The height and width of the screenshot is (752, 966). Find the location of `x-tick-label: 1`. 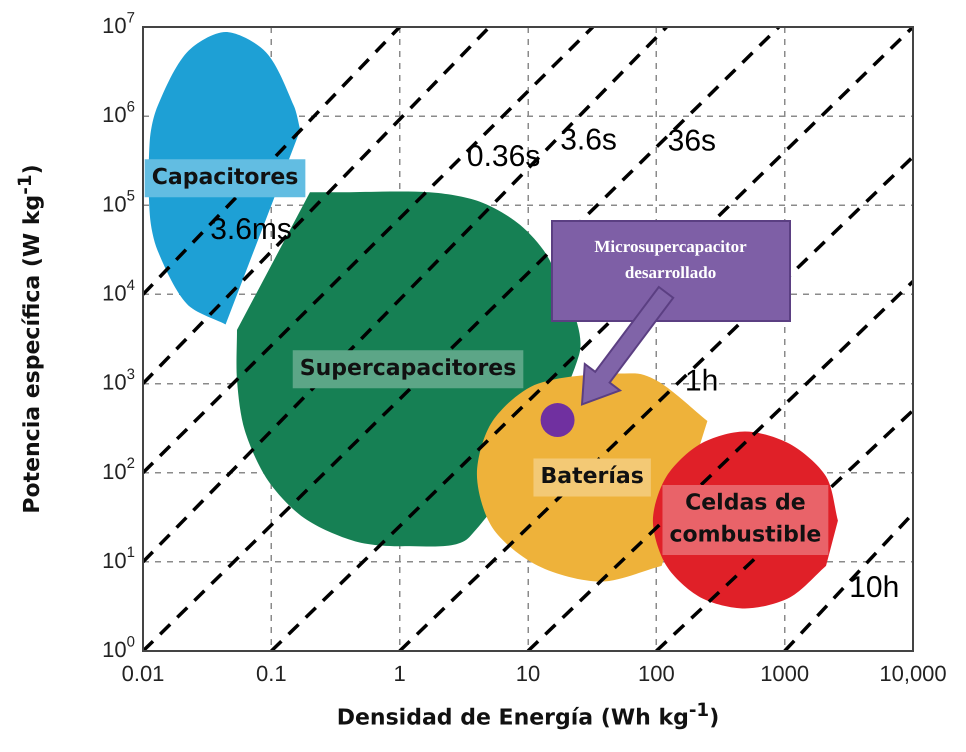

x-tick-label: 1 is located at coordinates (400, 673).